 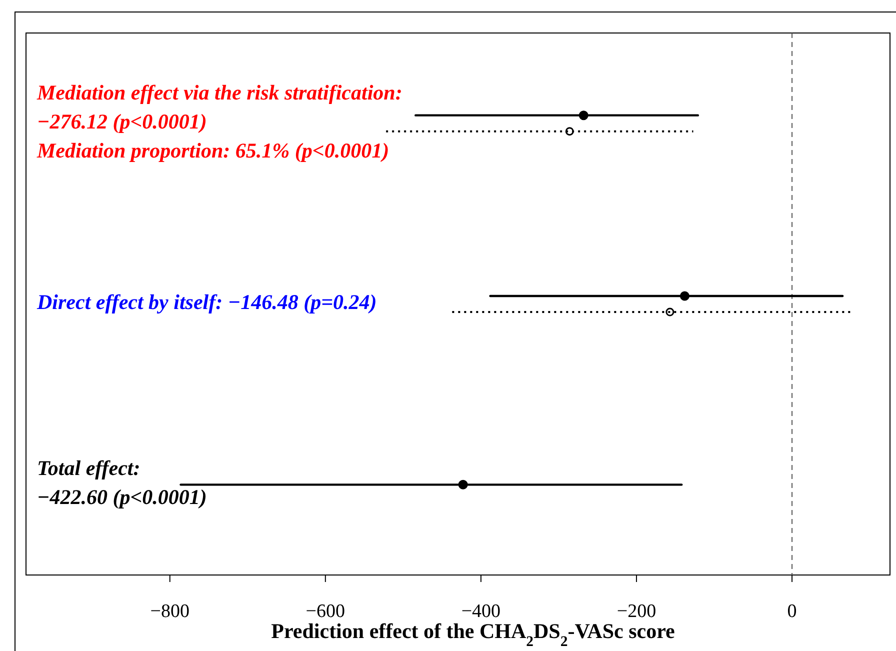 I want to click on x-tick-label: −400, so click(x=481, y=611).